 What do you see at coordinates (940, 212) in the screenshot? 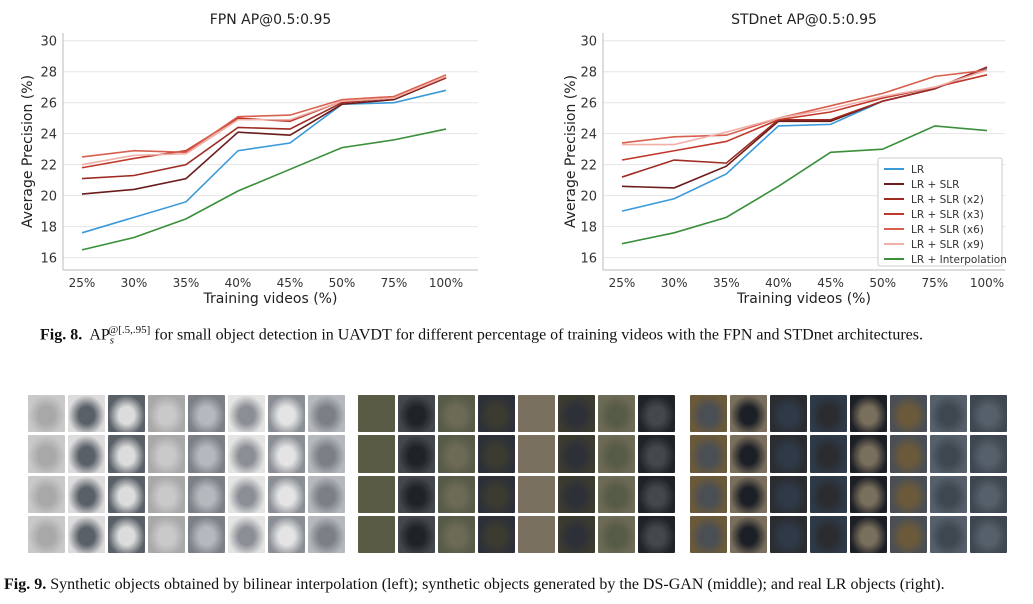
I see `legend-box` at bounding box center [940, 212].